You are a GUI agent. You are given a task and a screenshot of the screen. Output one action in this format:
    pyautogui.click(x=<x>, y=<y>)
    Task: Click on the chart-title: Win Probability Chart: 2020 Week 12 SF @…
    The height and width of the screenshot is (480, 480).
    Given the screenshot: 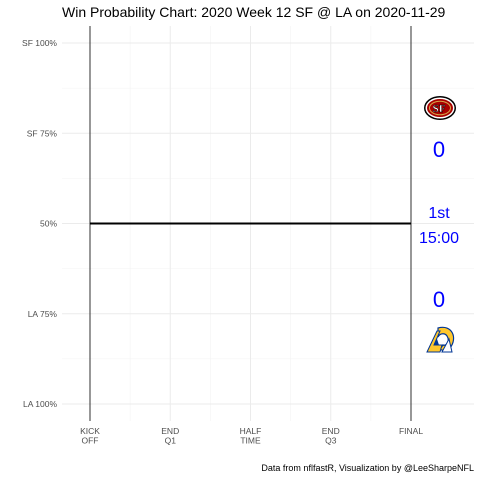 What is the action you would take?
    pyautogui.click(x=254, y=12)
    